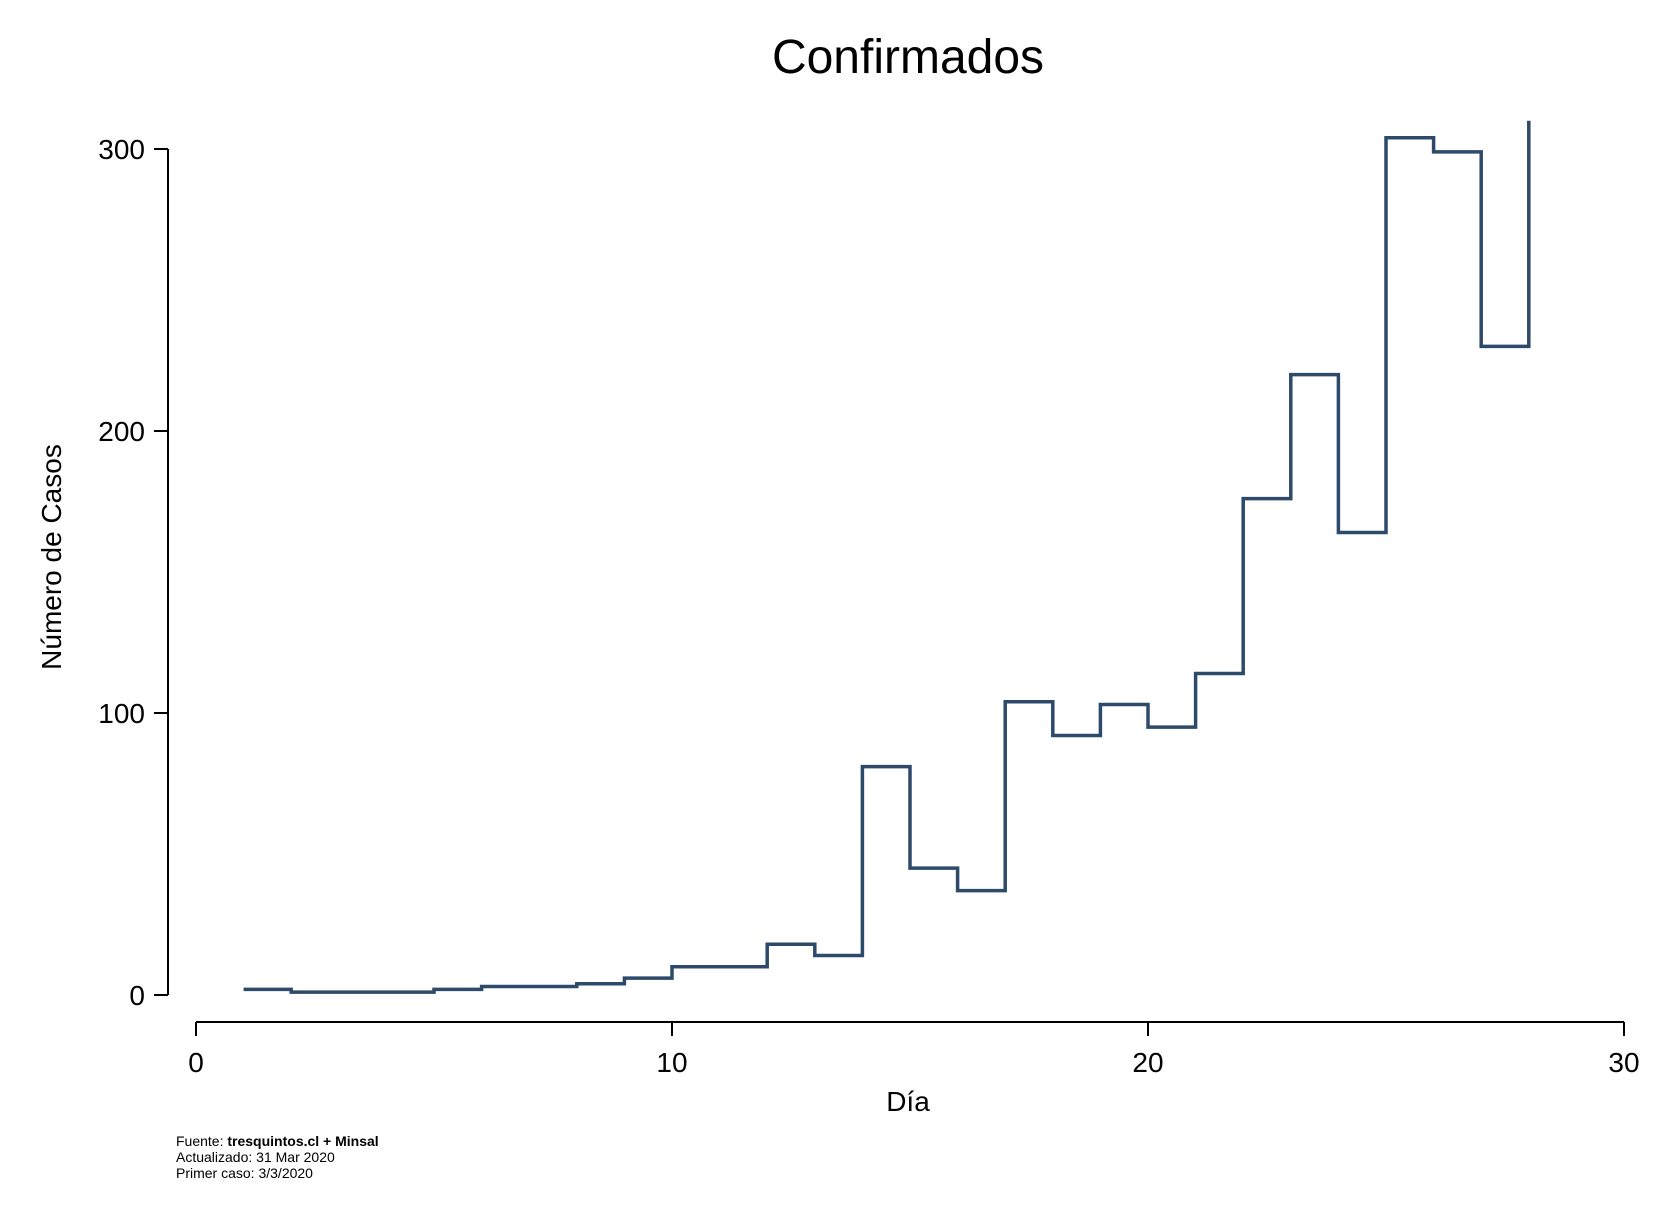 The image size is (1670, 1214). What do you see at coordinates (303, 1141) in the screenshot?
I see `footnote-source-value: tresquintos.cl + Minsal` at bounding box center [303, 1141].